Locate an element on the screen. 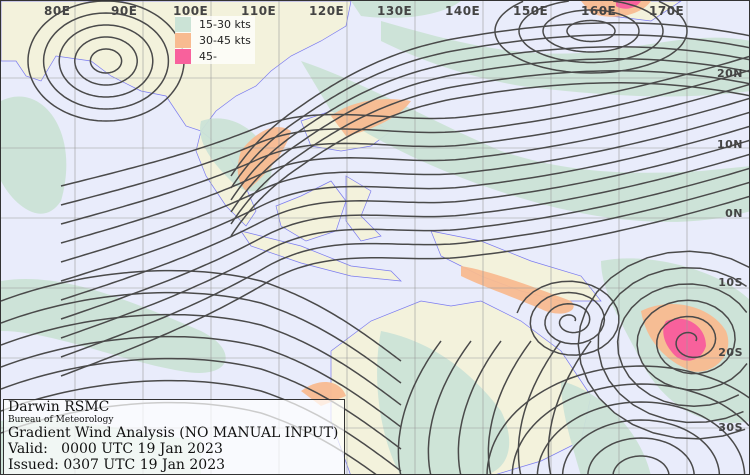 Image resolution: width=750 pixels, height=475 pixels. issued-time: Issued: 0307 UTC 19 Jan 2023 is located at coordinates (117, 465).